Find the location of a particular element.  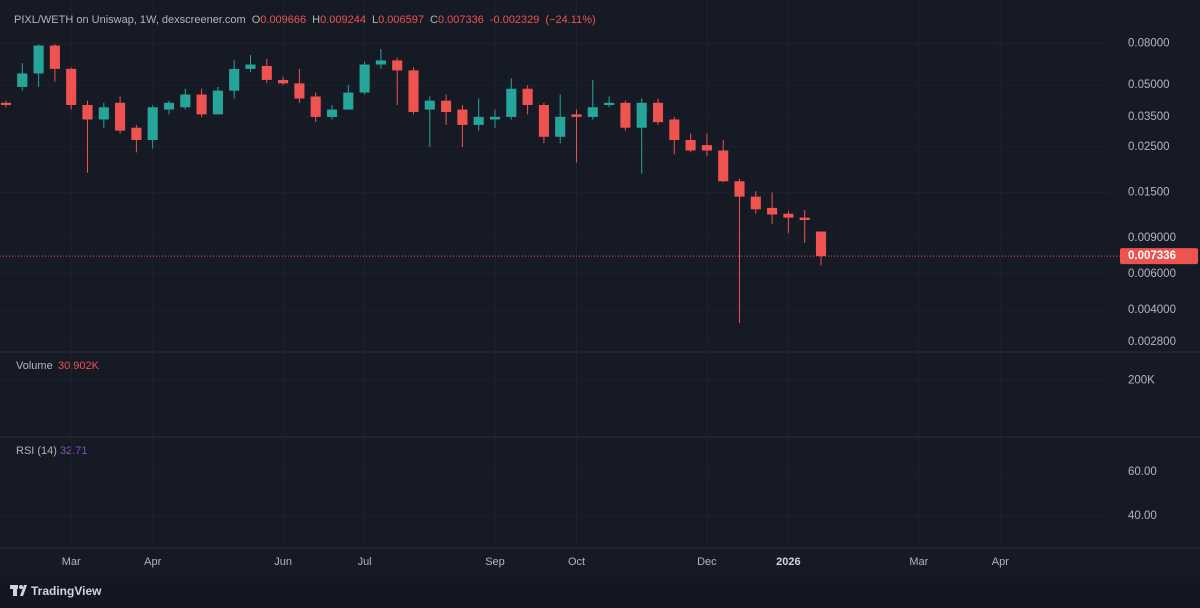

volume-value: 30.902K is located at coordinates (79, 366).